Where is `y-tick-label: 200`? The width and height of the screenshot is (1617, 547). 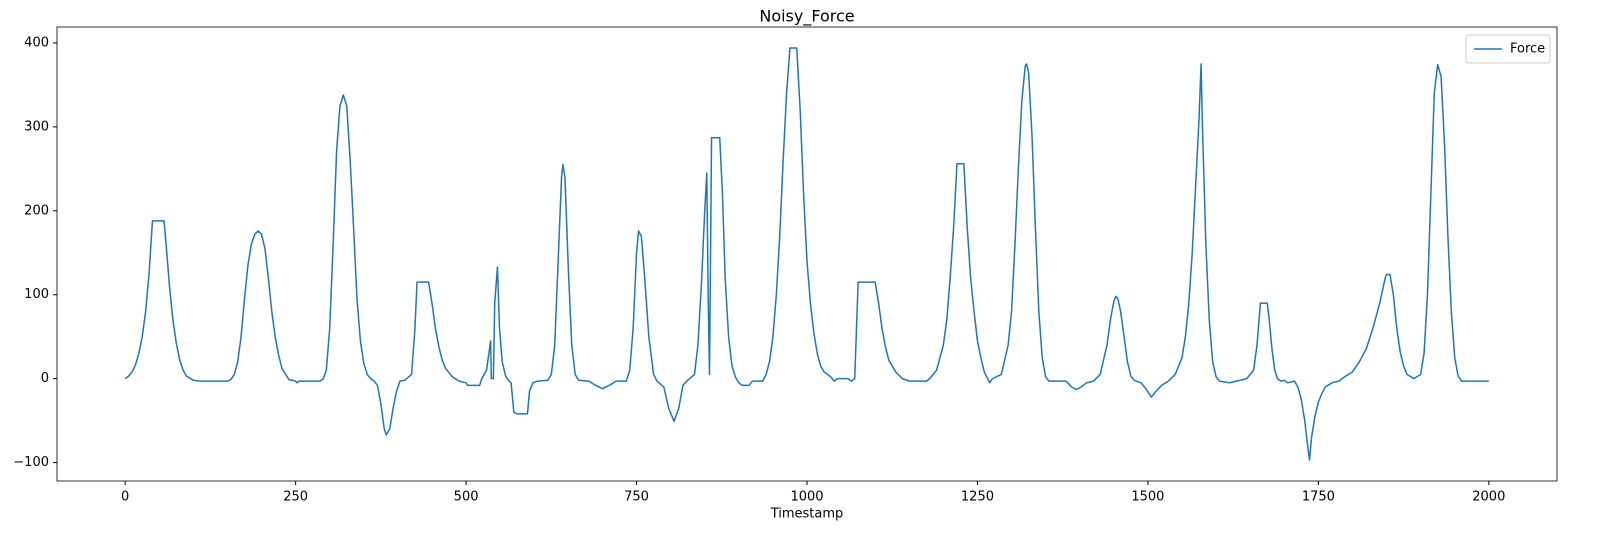
y-tick-label: 200 is located at coordinates (36, 210).